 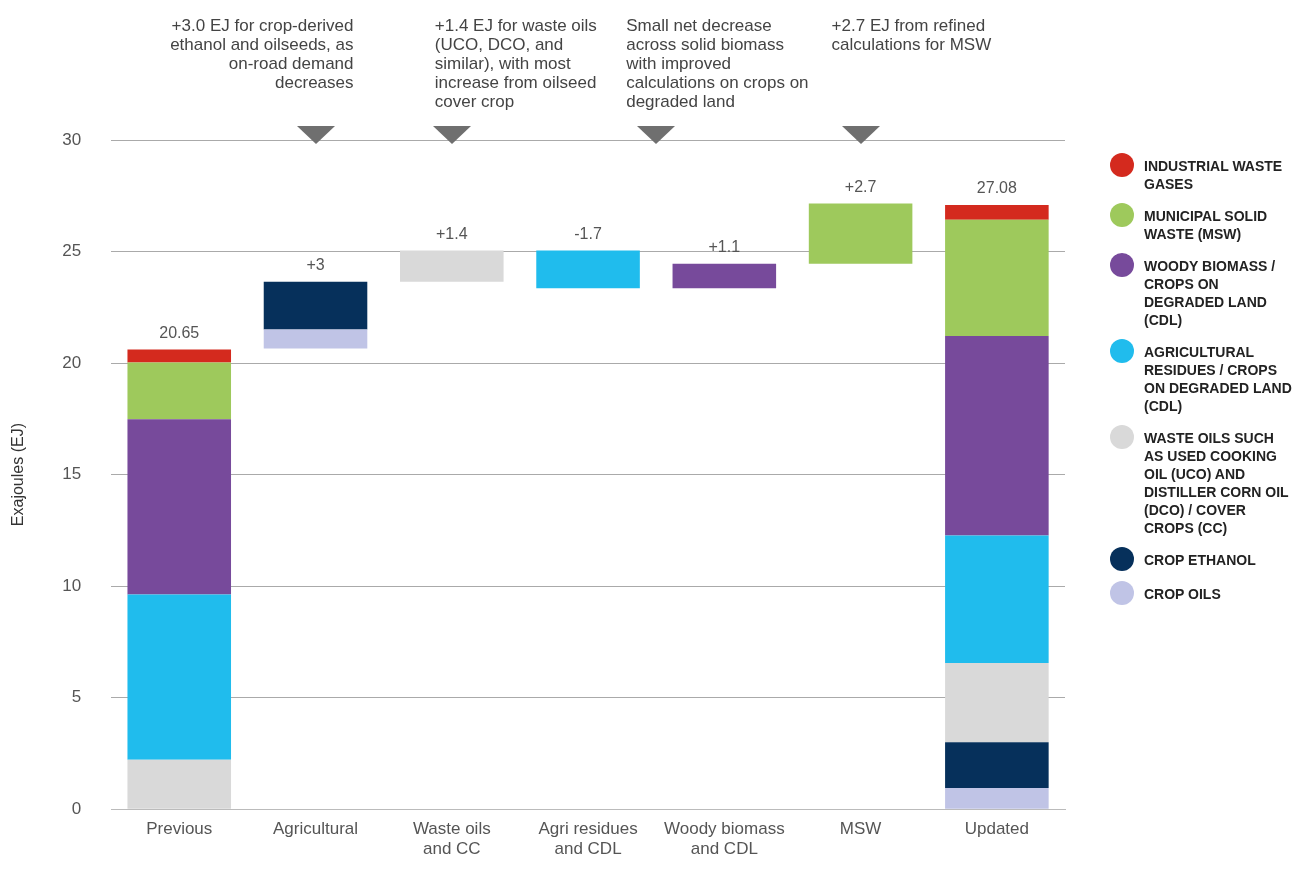 I want to click on legend-label: WOODY BIOMASS / CROPS ON DEGRADED LAND (CDL), so click(x=1210, y=293).